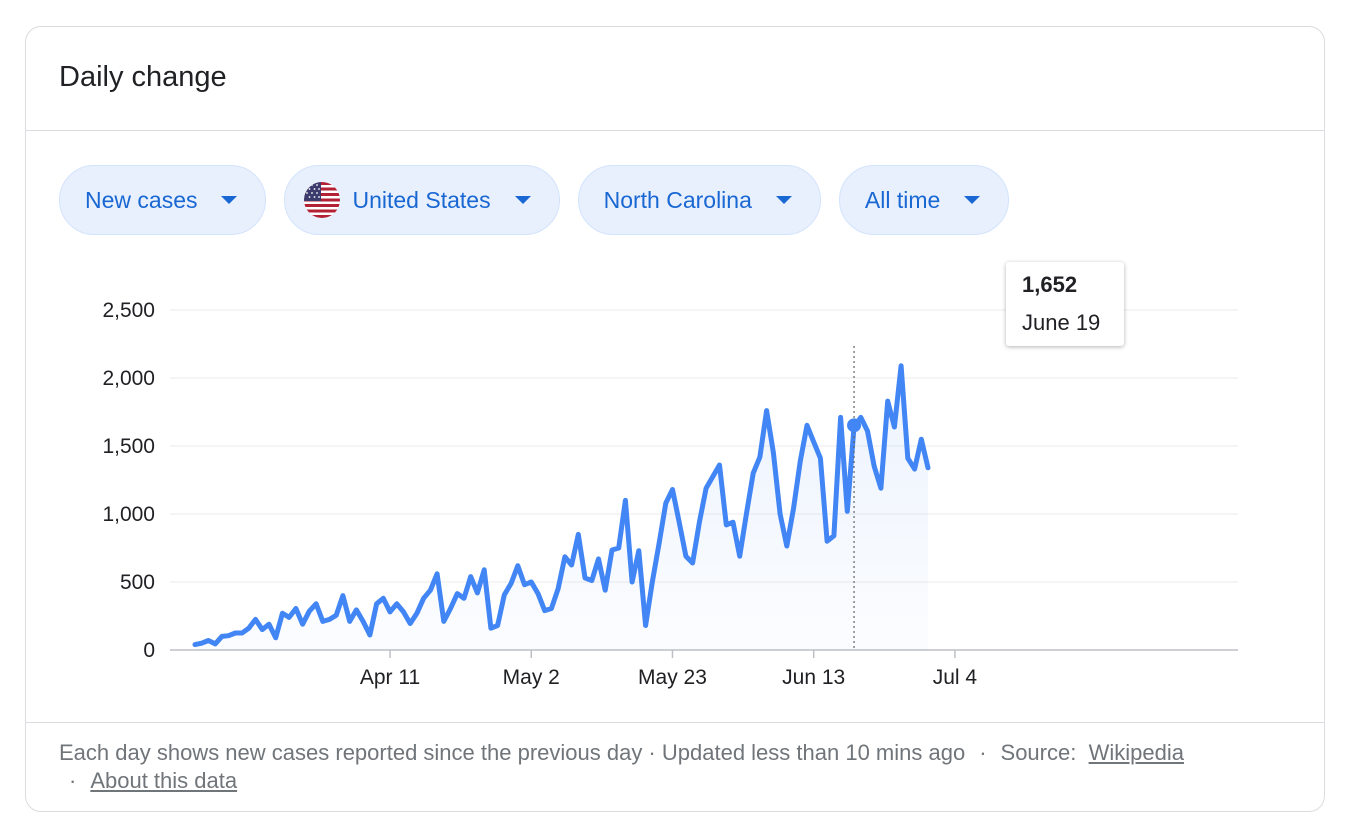 Image resolution: width=1372 pixels, height=834 pixels. Describe the element at coordinates (902, 199) in the screenshot. I see `time-range-dropdown-label: All time` at that location.